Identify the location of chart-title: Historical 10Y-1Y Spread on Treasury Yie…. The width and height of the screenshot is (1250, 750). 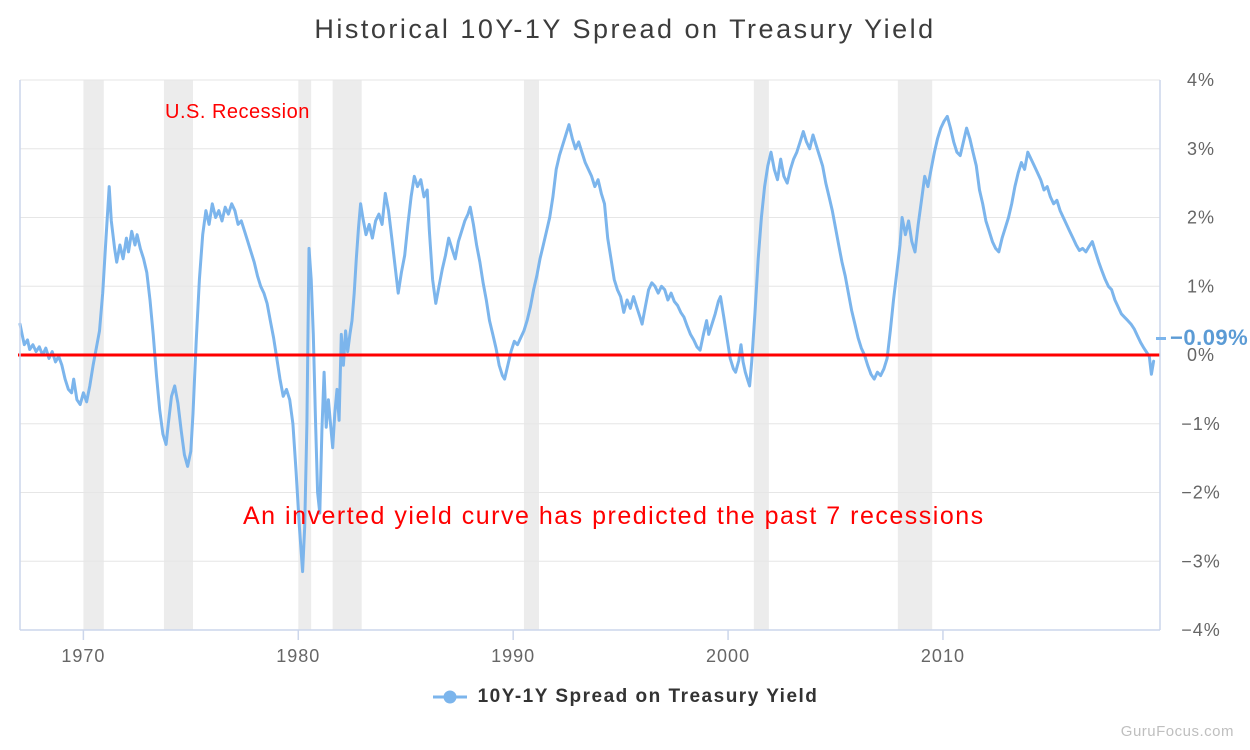
(625, 29).